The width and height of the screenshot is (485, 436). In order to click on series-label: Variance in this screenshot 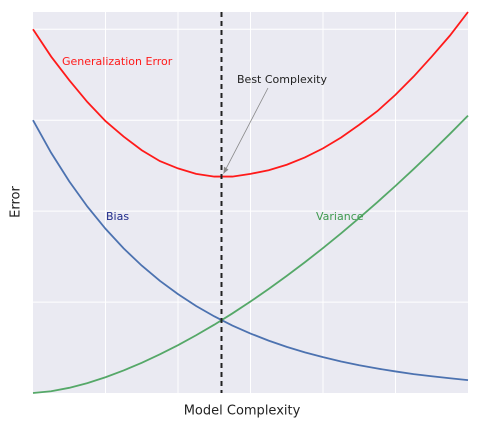, I will do `click(340, 216)`.